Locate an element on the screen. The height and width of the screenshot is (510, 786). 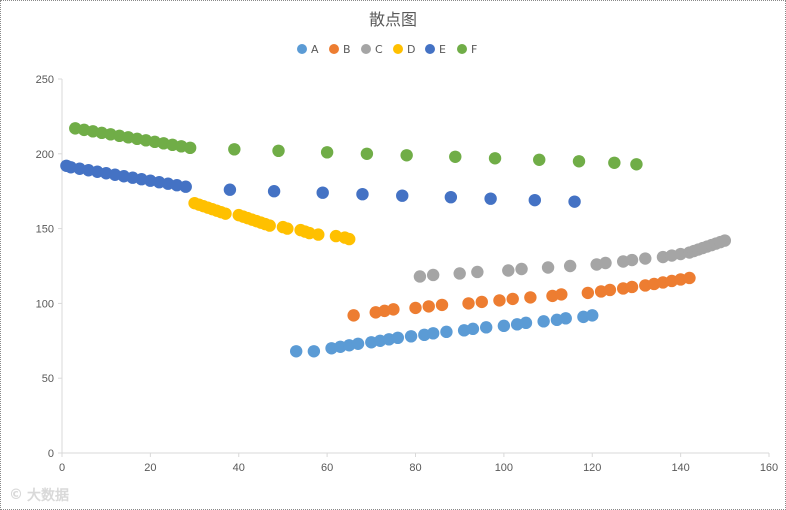
y-tick-label: 50 is located at coordinates (48, 379).